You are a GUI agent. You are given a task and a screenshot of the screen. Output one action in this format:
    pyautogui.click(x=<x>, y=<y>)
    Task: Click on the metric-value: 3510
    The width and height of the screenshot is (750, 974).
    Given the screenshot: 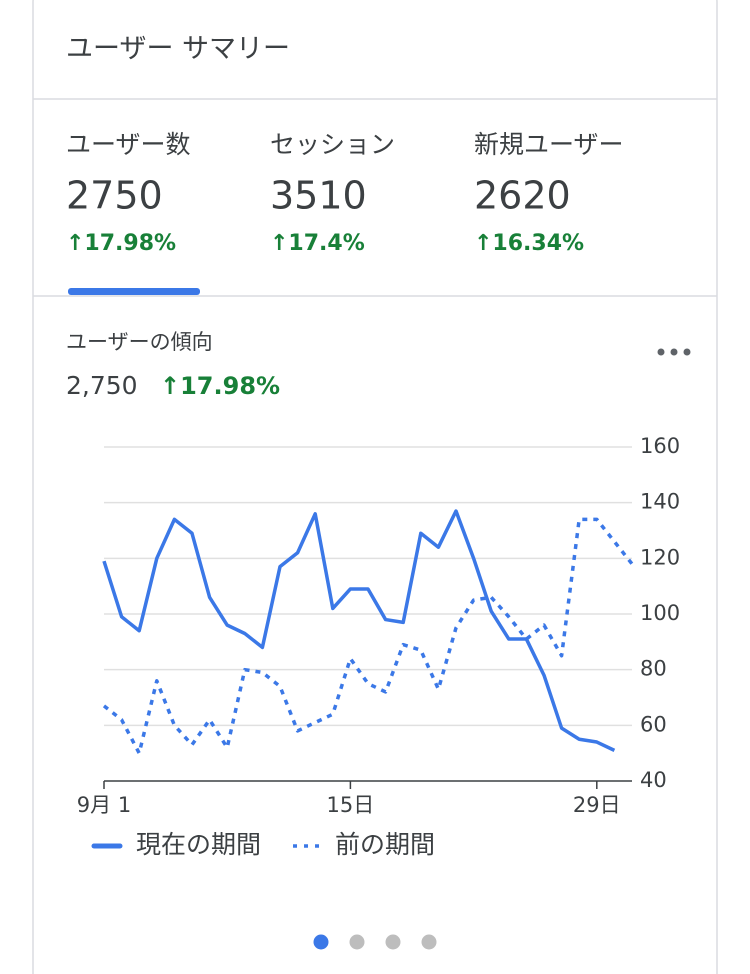 What is the action you would take?
    pyautogui.click(x=318, y=196)
    